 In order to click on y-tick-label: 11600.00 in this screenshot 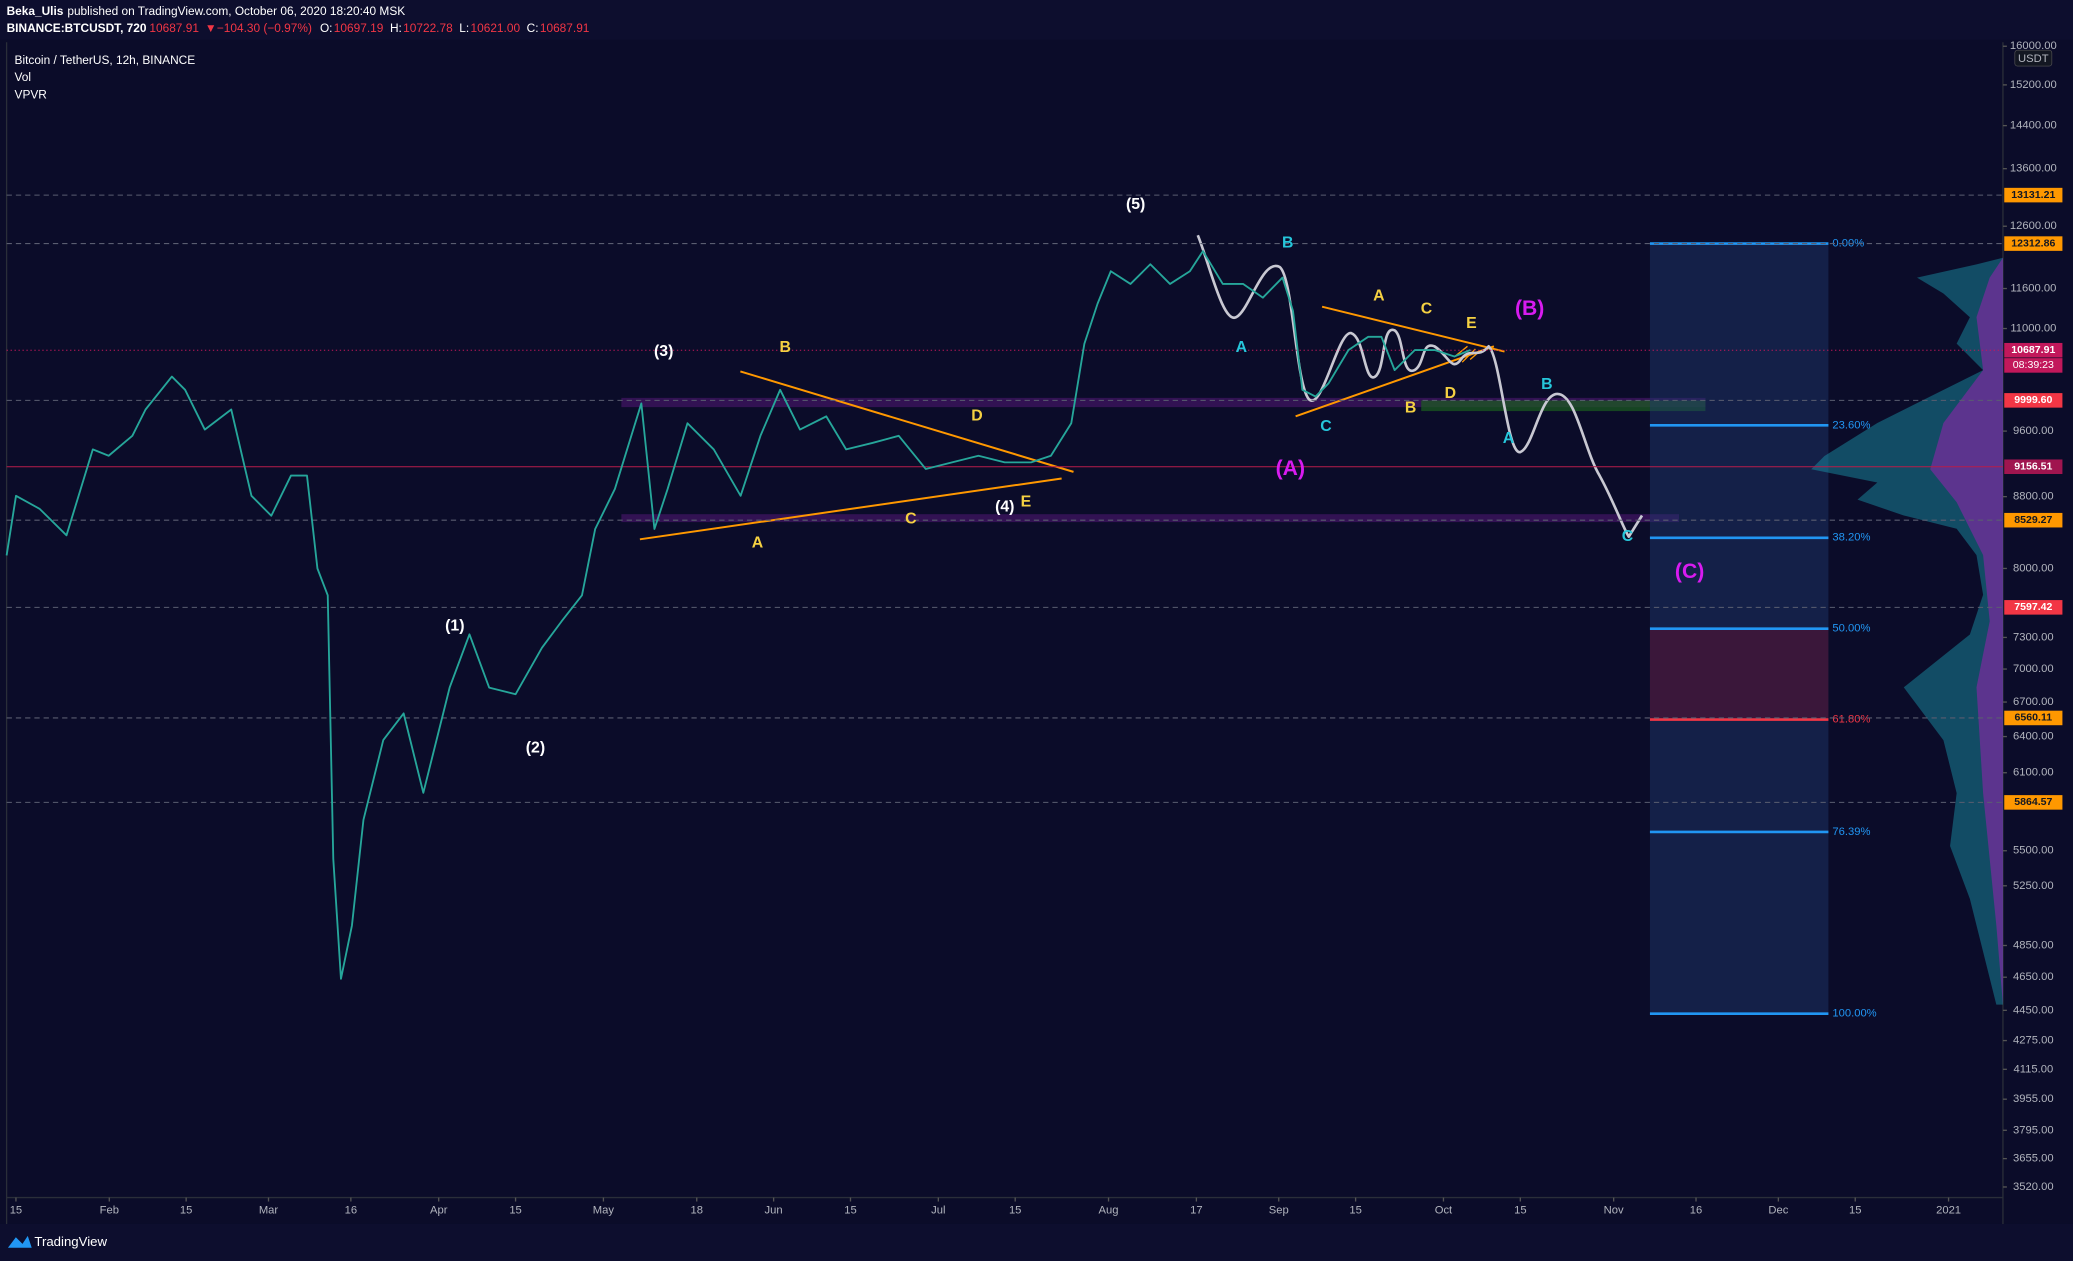, I will do `click(2033, 288)`.